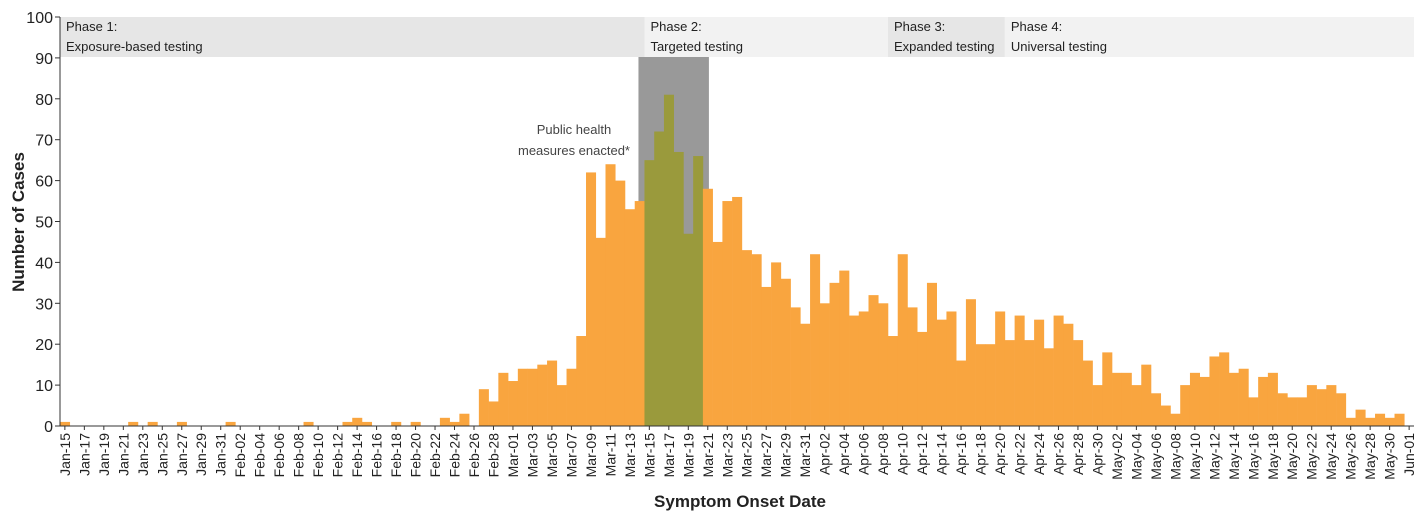  What do you see at coordinates (377, 455) in the screenshot?
I see `x-tick-label: Feb-16` at bounding box center [377, 455].